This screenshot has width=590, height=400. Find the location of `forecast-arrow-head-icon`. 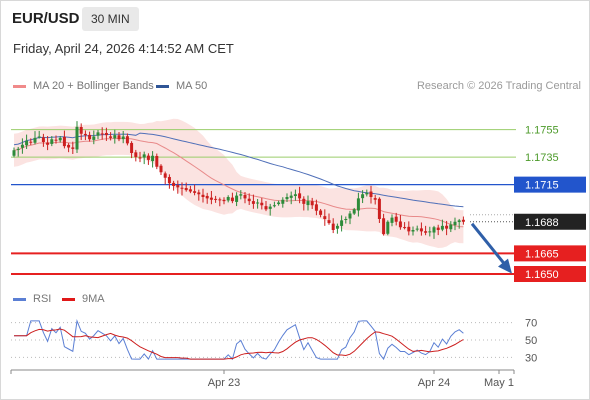

forecast-arrow-head-icon is located at coordinates (505, 266).